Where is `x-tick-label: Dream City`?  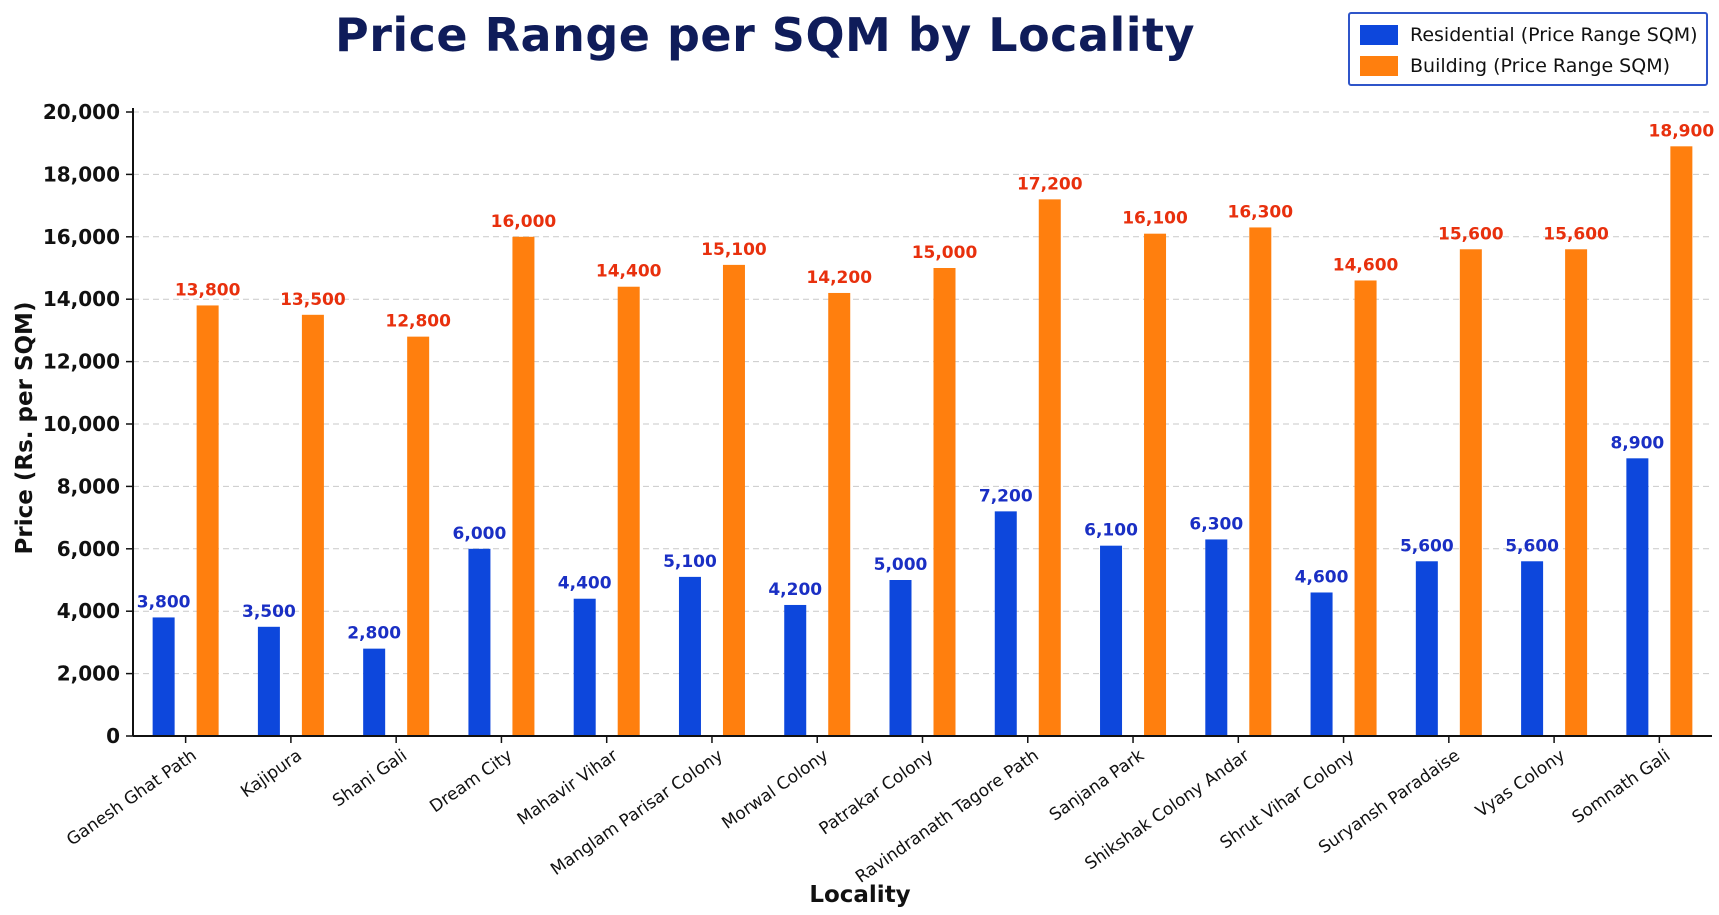 x-tick-label: Dream City is located at coordinates (471, 781).